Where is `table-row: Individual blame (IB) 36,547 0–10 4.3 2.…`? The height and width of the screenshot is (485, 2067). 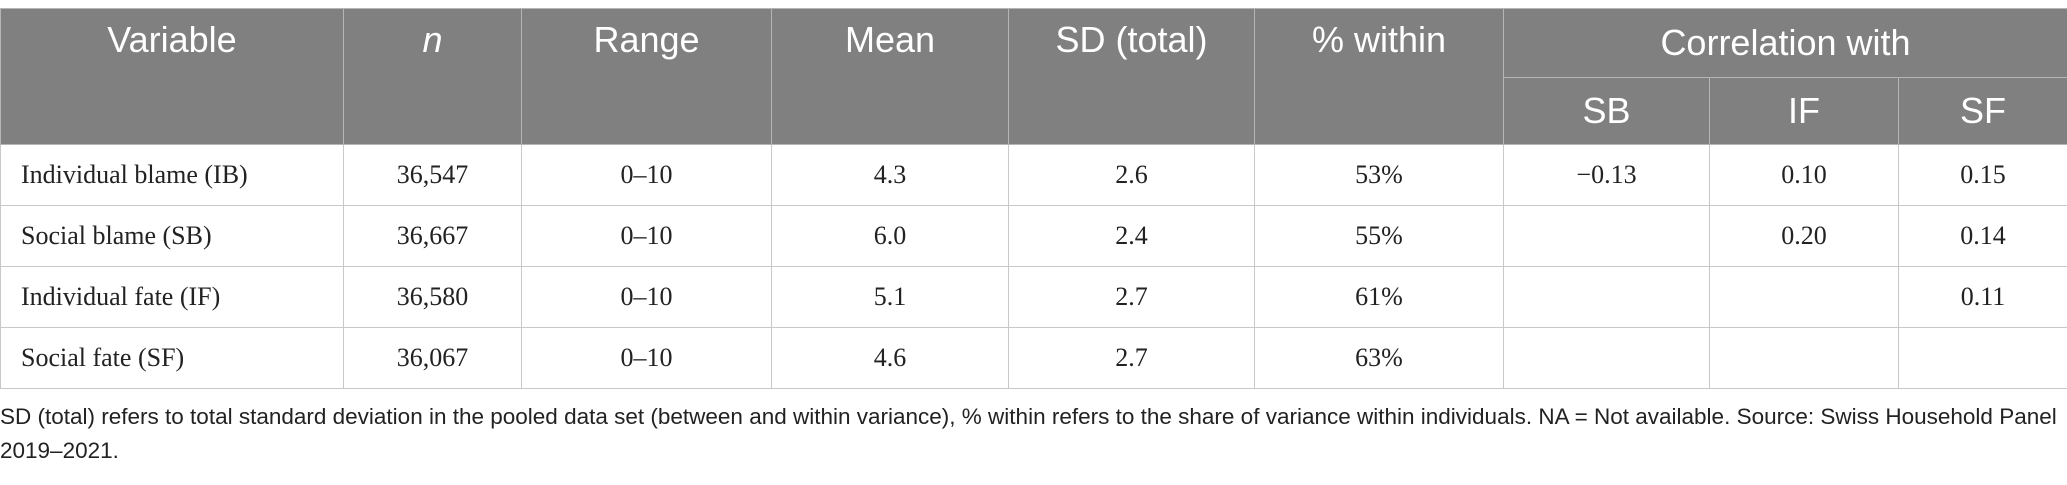
table-row: Individual blame (IB) 36,547 0–10 4.3 2.… is located at coordinates (1033, 175).